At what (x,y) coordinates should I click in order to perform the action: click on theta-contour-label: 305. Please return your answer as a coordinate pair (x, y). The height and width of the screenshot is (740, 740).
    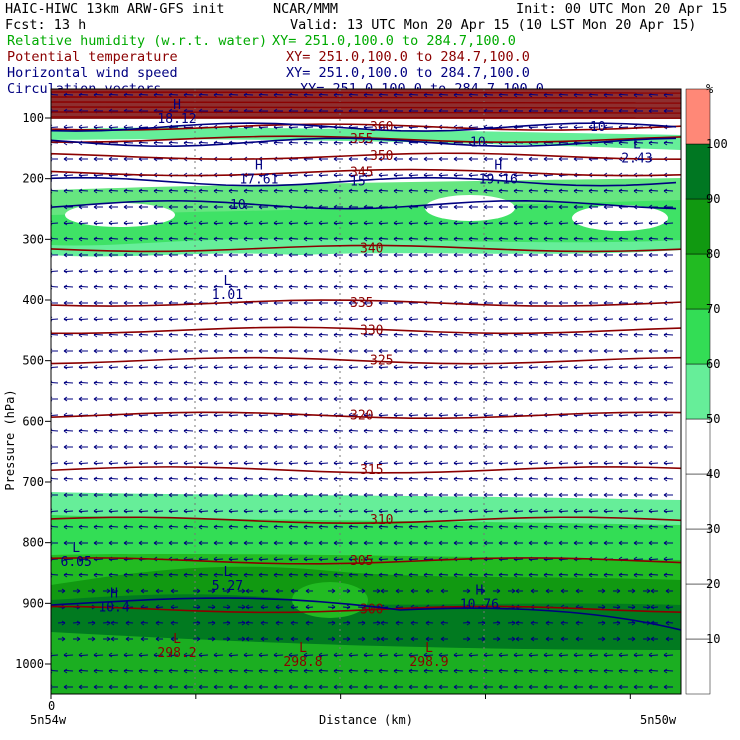
    Looking at the image, I should click on (361, 561).